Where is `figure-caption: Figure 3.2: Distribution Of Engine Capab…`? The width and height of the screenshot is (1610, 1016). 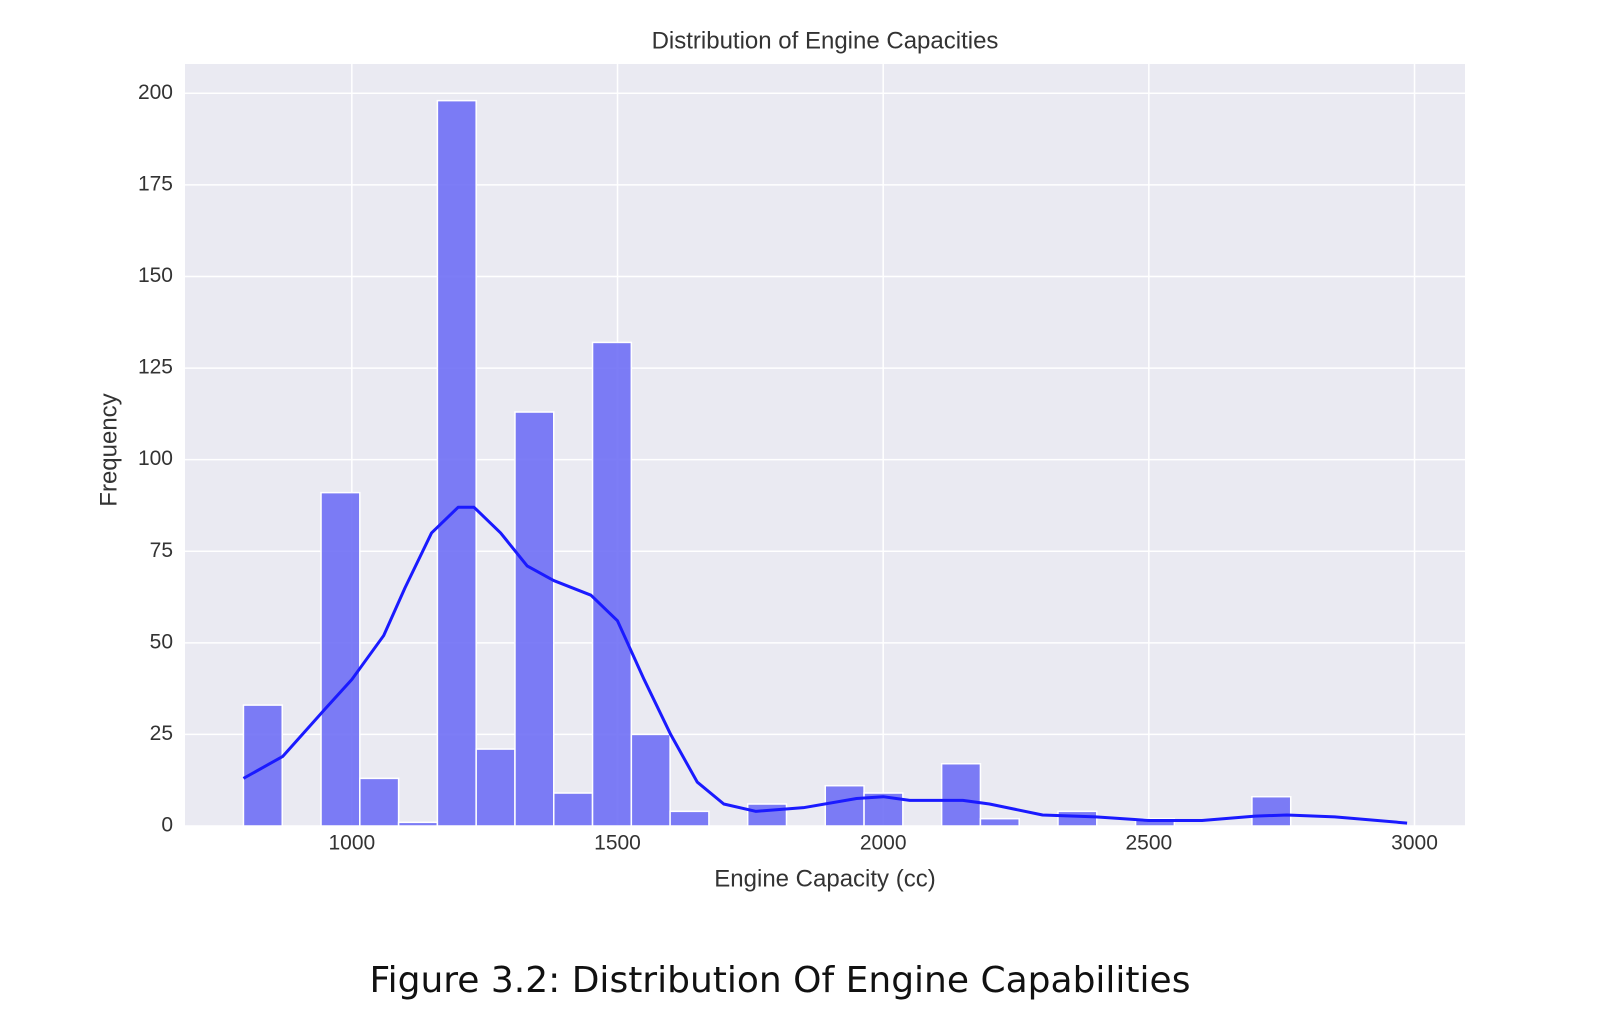 figure-caption: Figure 3.2: Distribution Of Engine Capab… is located at coordinates (780, 980).